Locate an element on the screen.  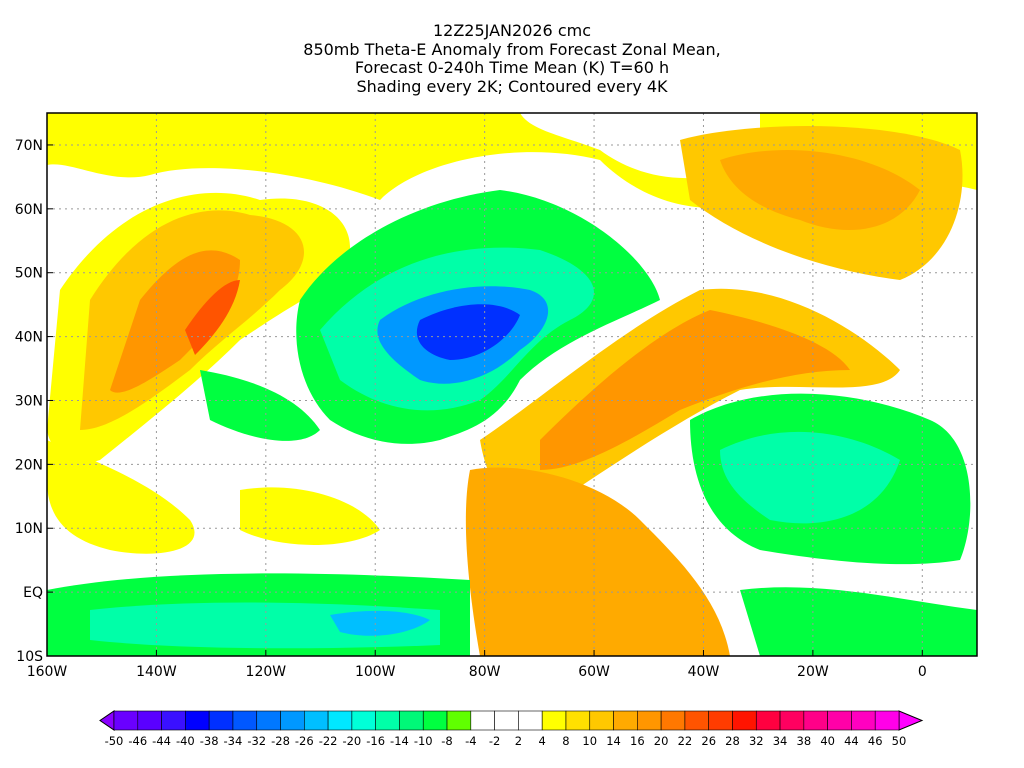
colorbar-low-arrow is located at coordinates (107, 720).